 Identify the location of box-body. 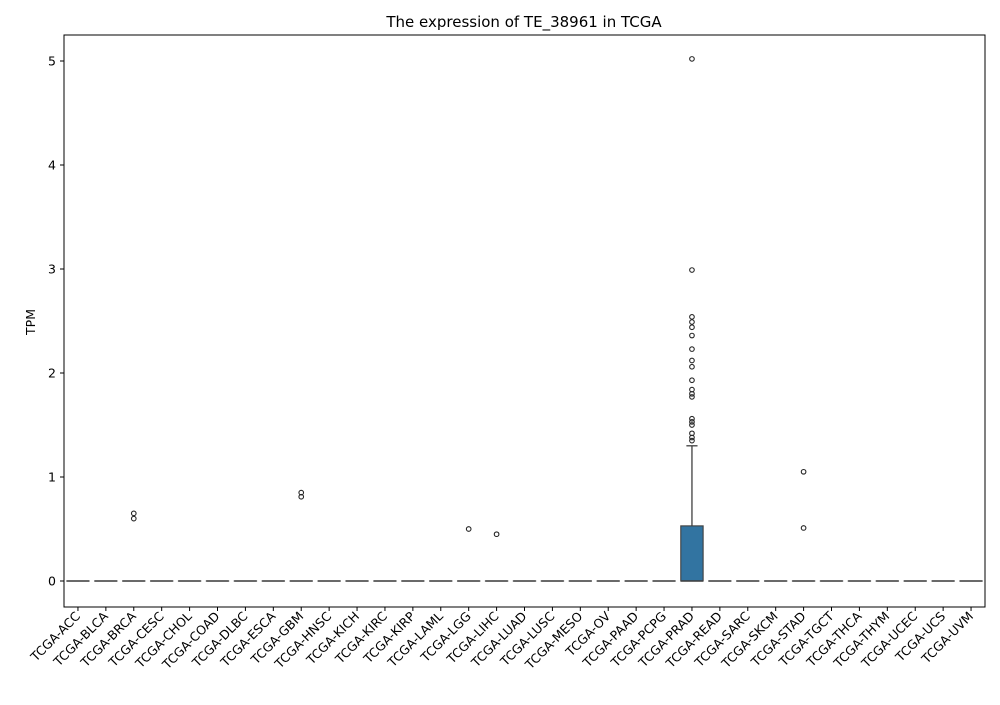
(692, 553).